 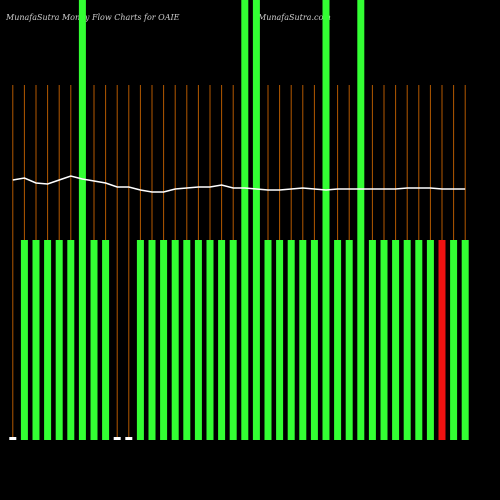 I want to click on chart-title: MunafaSutra Money Flow Charts for OAIE, so click(x=92, y=17).